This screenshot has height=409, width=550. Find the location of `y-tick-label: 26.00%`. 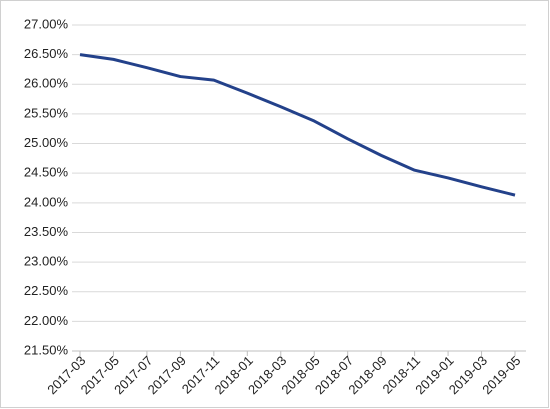

y-tick-label: 26.00% is located at coordinates (46, 83).